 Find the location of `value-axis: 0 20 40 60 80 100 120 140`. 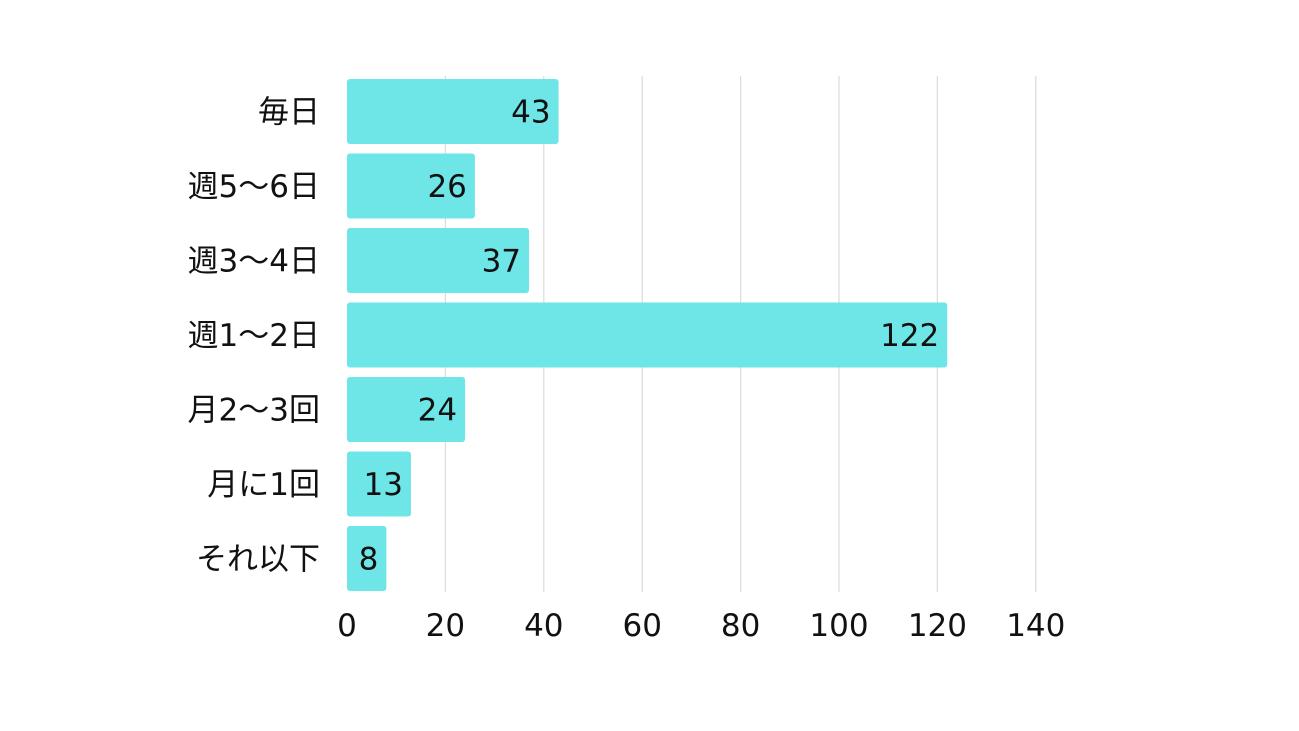

value-axis: 0 20 40 60 80 100 120 140 is located at coordinates (701, 626).